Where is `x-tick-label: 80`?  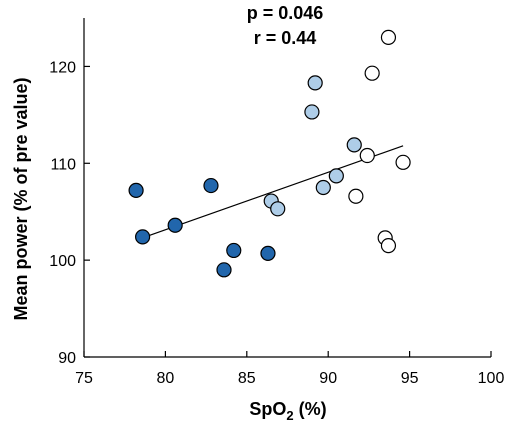
x-tick-label: 80 is located at coordinates (166, 378).